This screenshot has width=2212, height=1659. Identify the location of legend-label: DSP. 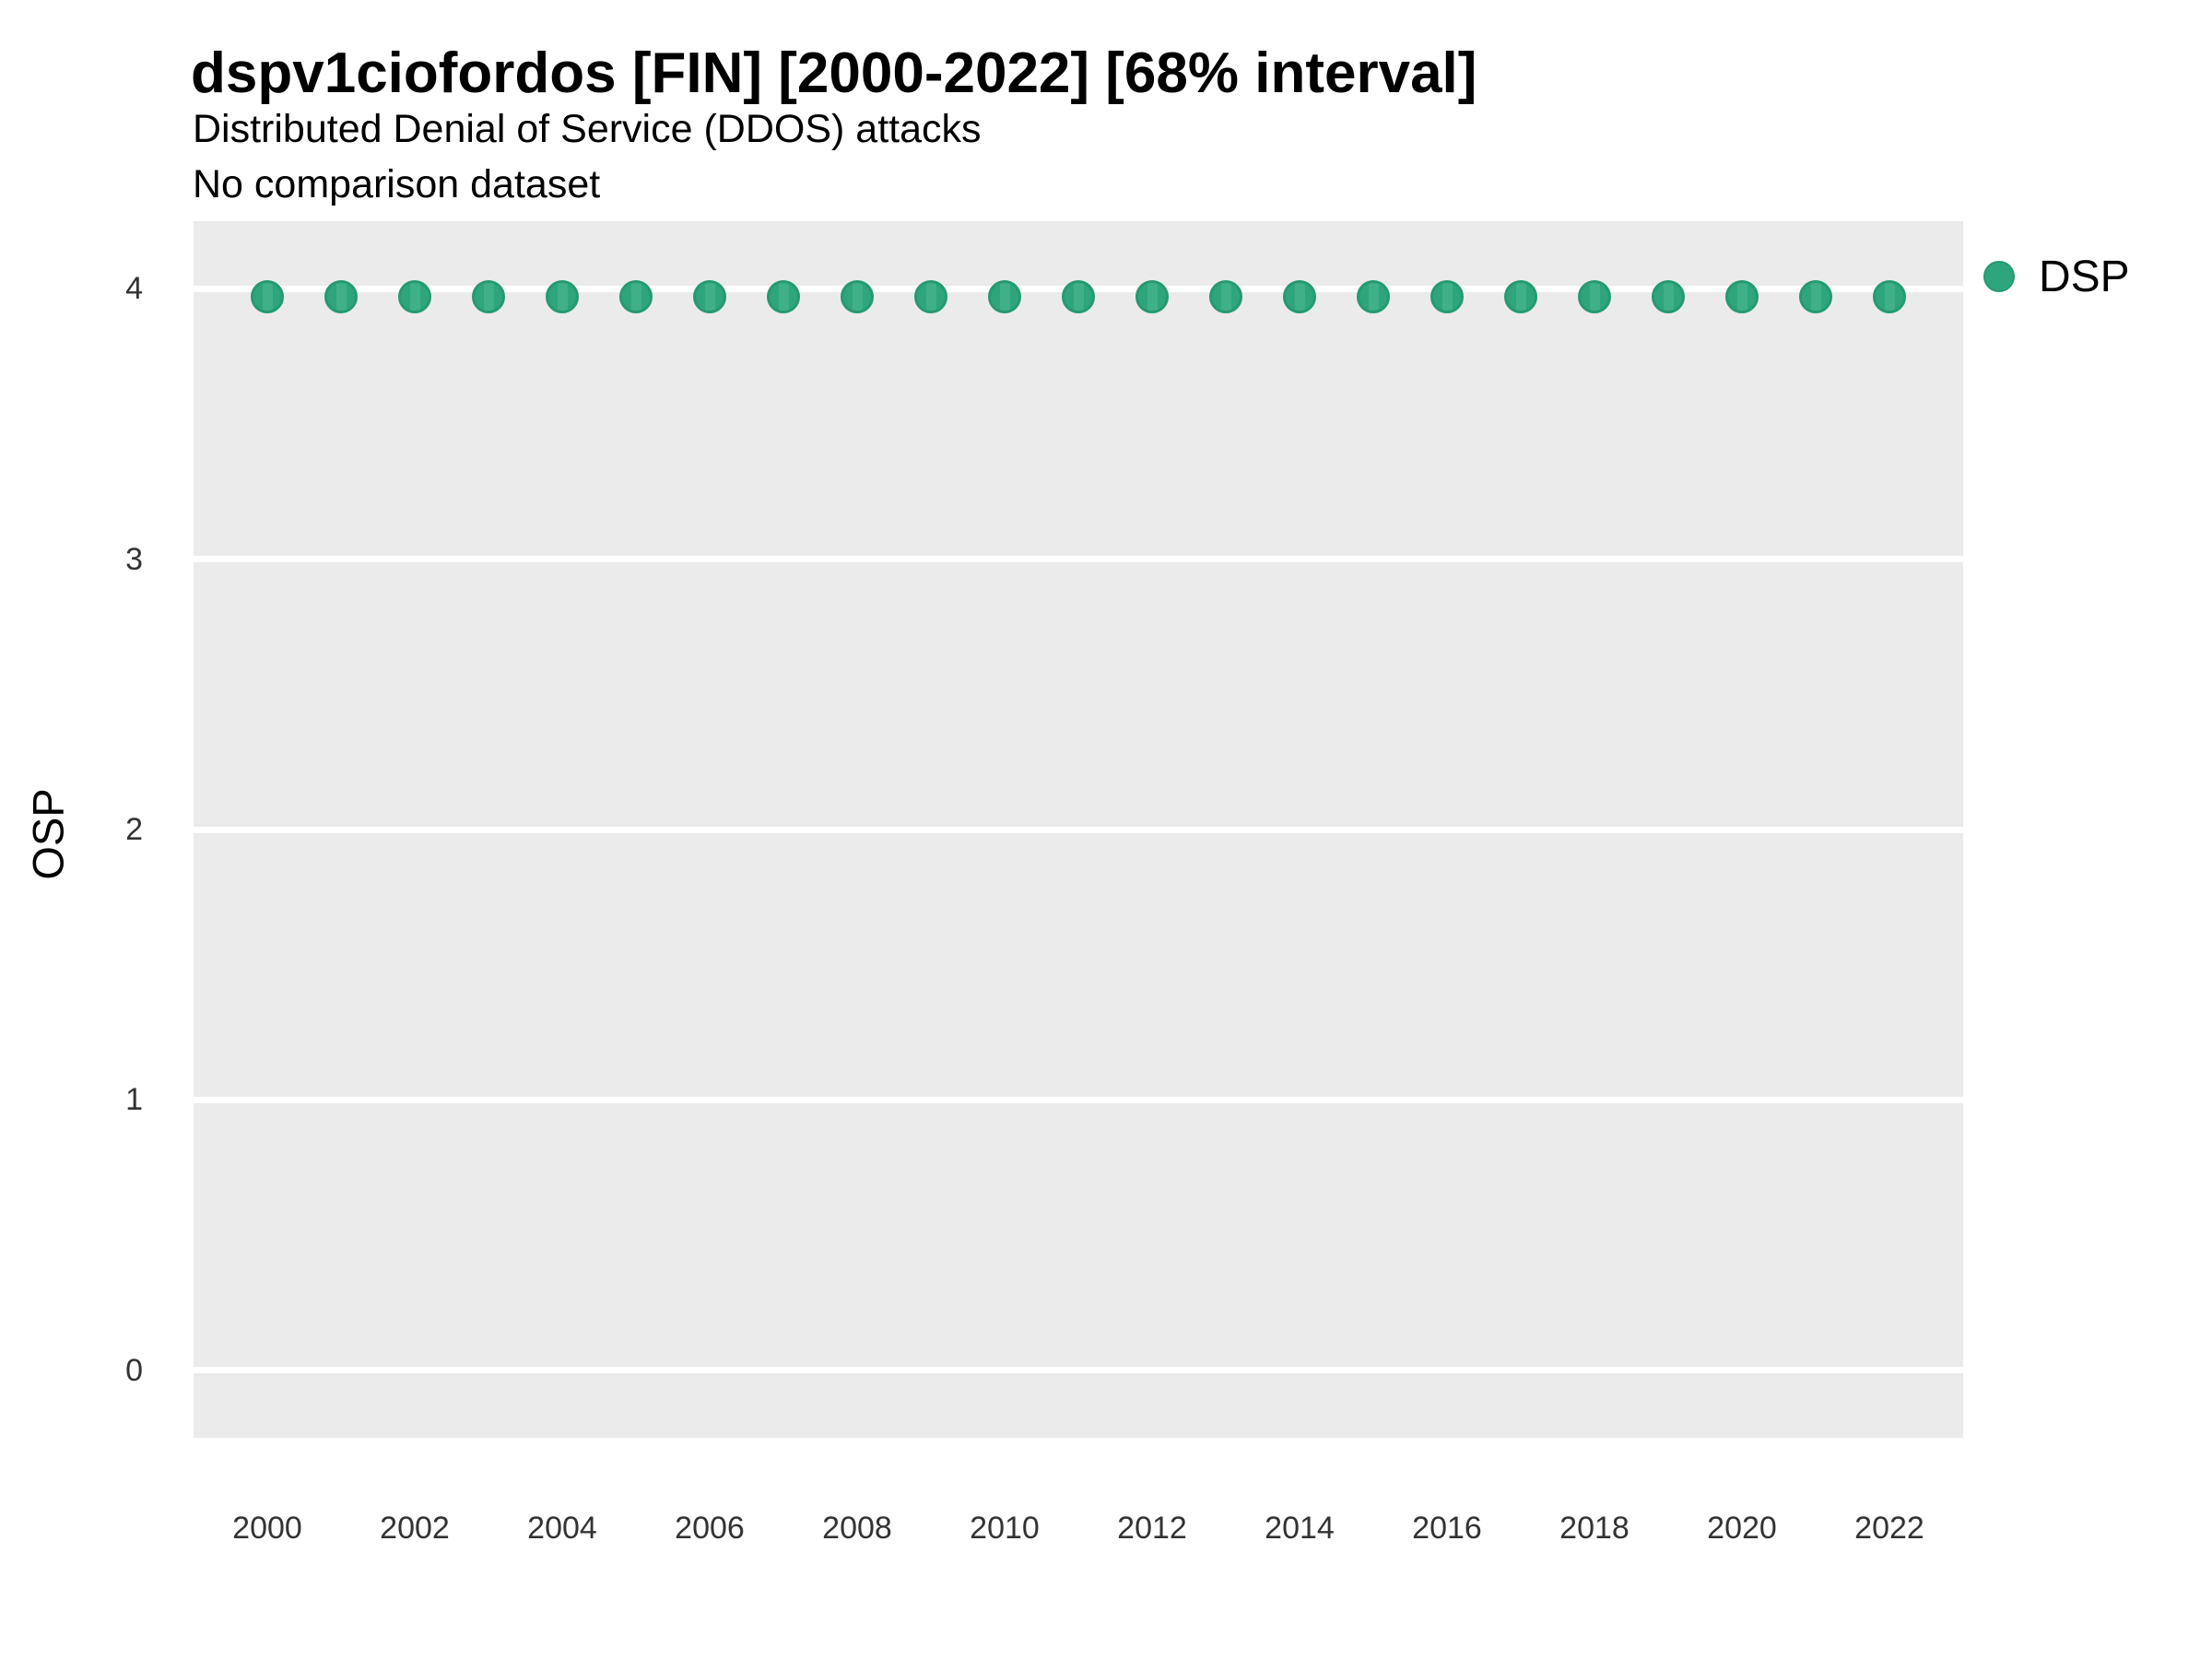
(2084, 276).